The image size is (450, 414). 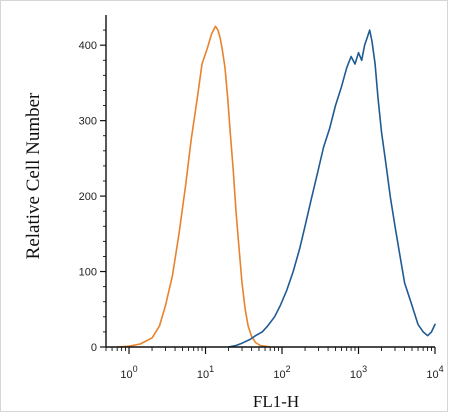 What do you see at coordinates (88, 46) in the screenshot?
I see `y-tick-label: 400` at bounding box center [88, 46].